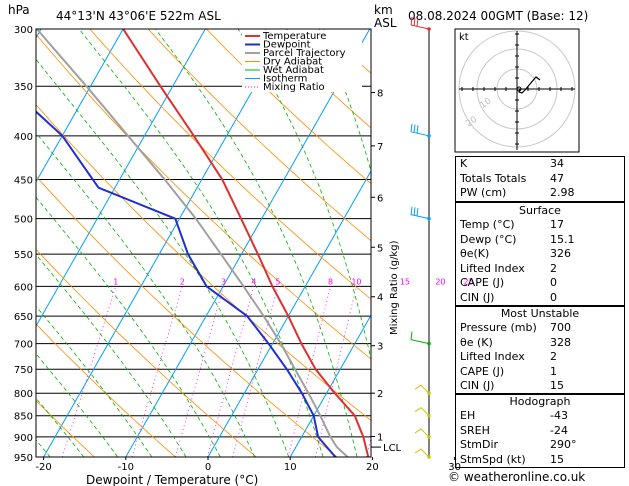 Image resolution: width=629 pixels, height=486 pixels. Describe the element at coordinates (440, 281) in the screenshot. I see `mixing-ratio-label: 20` at that location.